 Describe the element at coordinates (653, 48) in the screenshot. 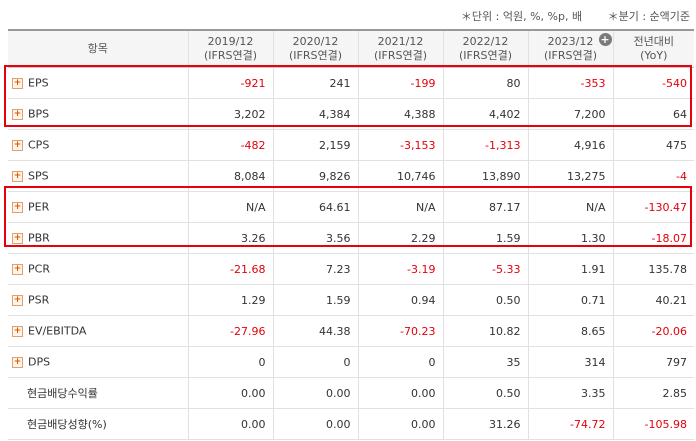

I see `header-yoy: 전년대비 (YoY)` at that location.